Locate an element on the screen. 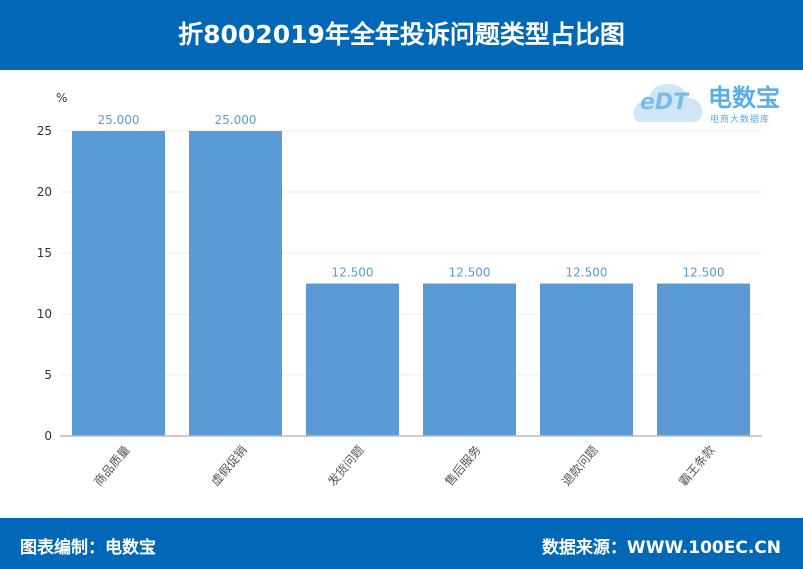 This screenshot has width=803, height=569. y-tick-label: 15 is located at coordinates (44, 253).